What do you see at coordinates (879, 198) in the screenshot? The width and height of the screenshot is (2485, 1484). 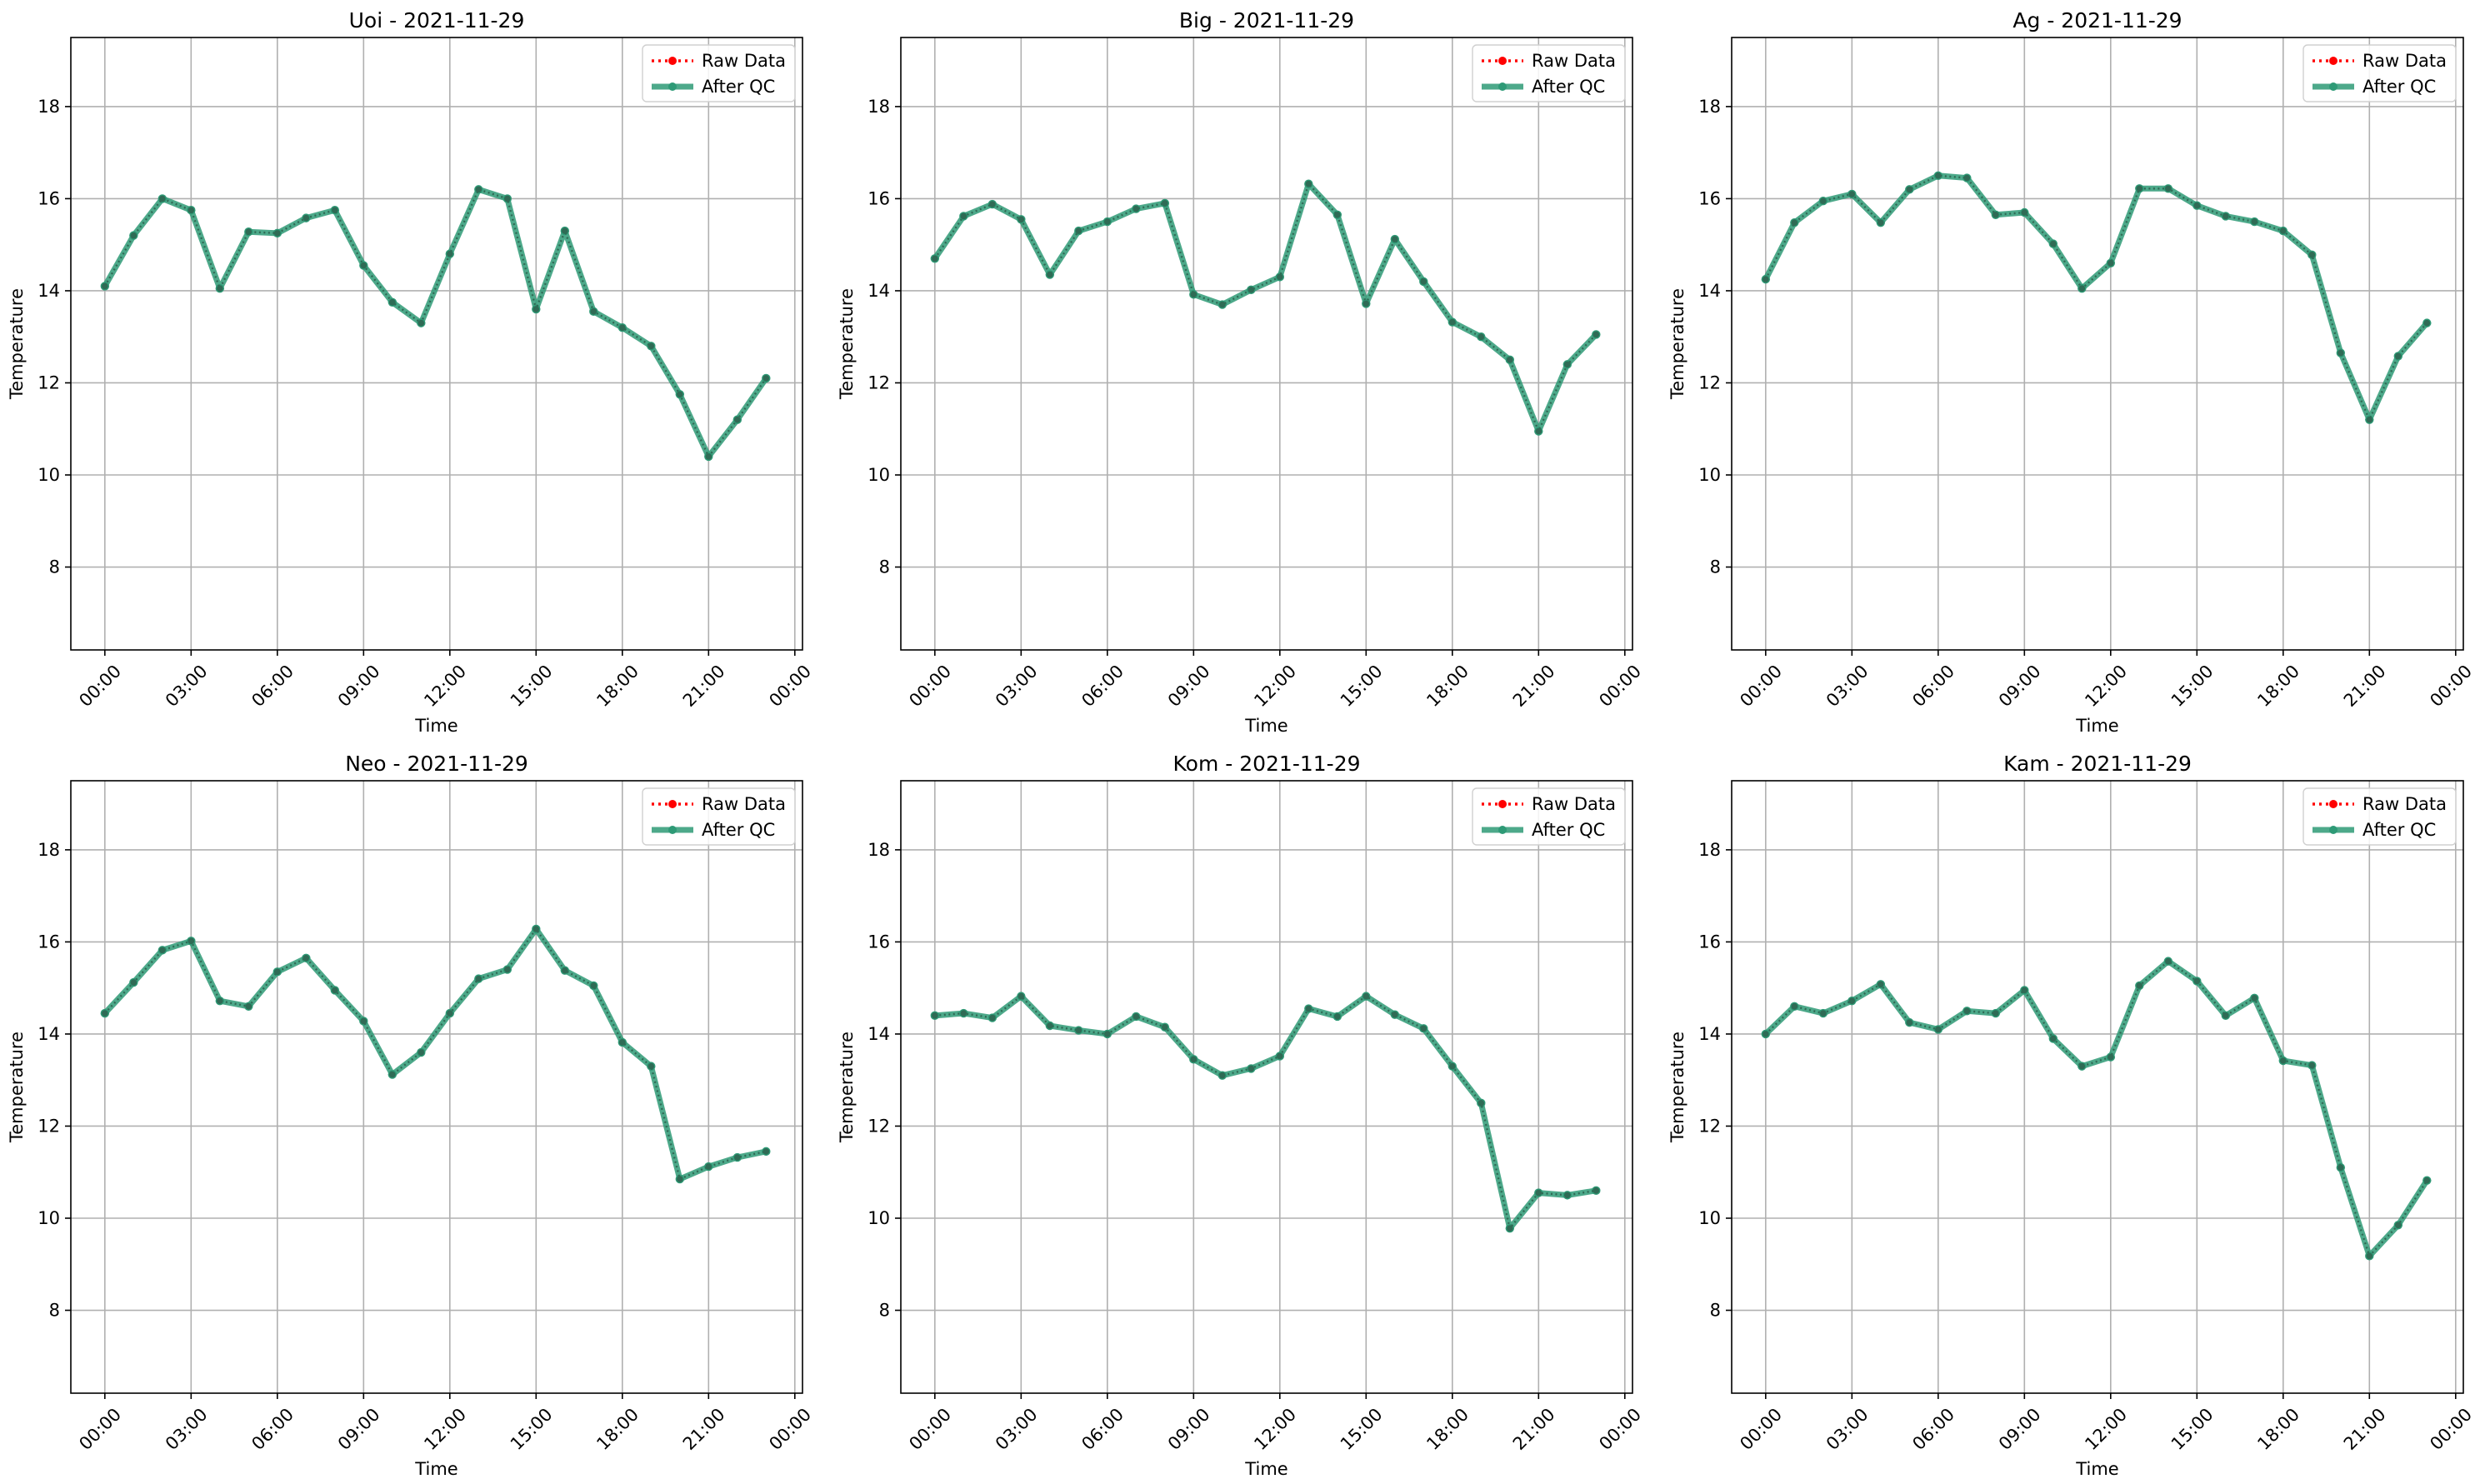 I see `y-tick-label: 16` at bounding box center [879, 198].